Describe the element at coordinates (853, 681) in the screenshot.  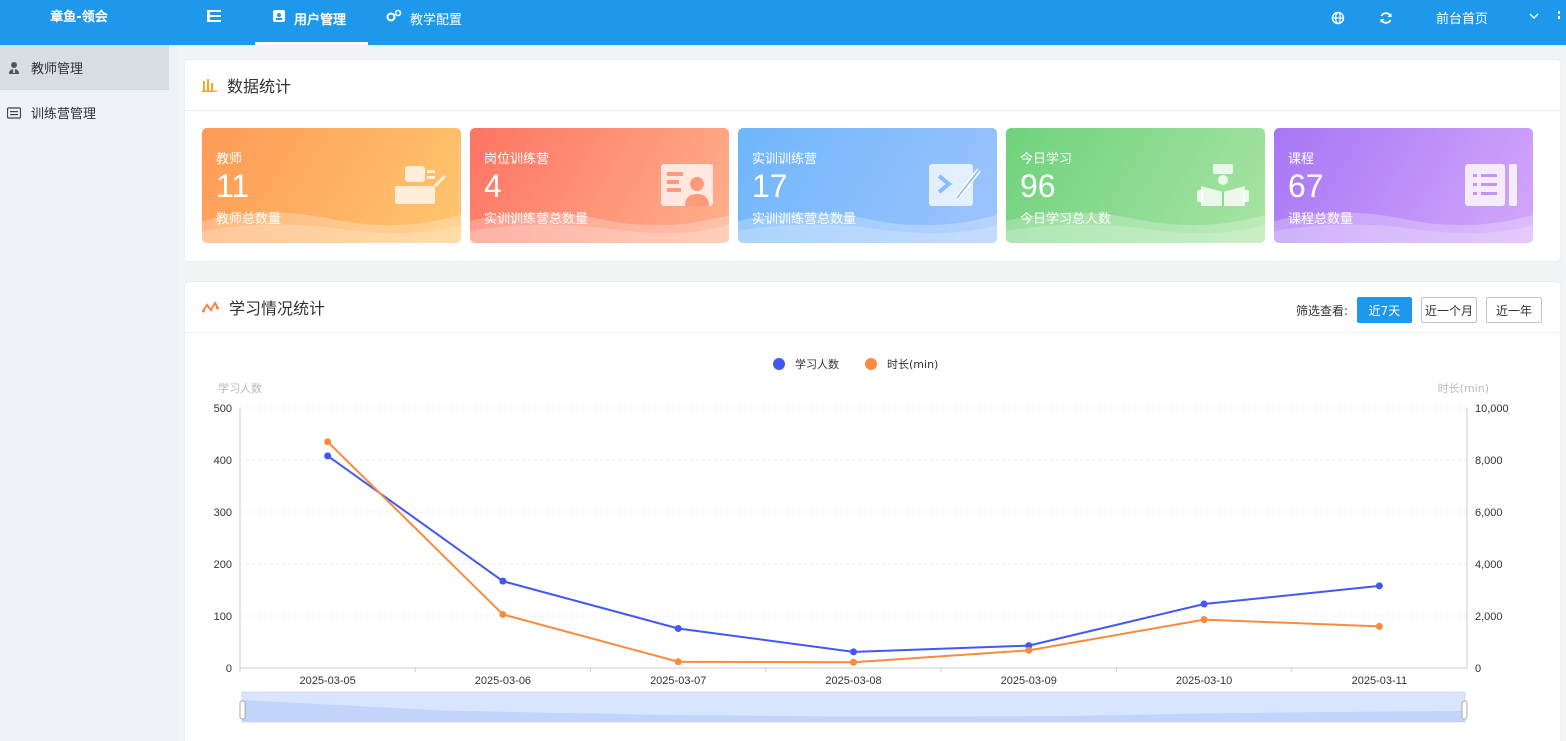
I see `x-tick-label: 2025-03-08` at that location.